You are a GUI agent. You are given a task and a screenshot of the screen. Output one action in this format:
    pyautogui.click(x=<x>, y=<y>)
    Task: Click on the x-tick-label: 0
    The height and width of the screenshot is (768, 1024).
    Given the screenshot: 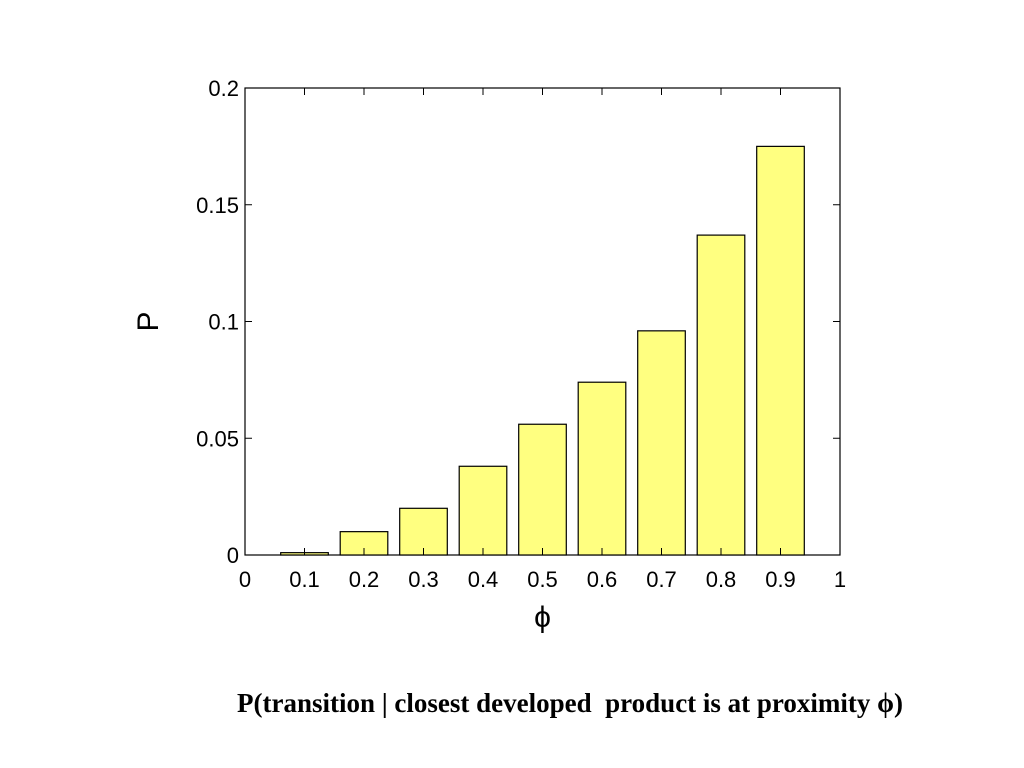 What is the action you would take?
    pyautogui.click(x=245, y=579)
    